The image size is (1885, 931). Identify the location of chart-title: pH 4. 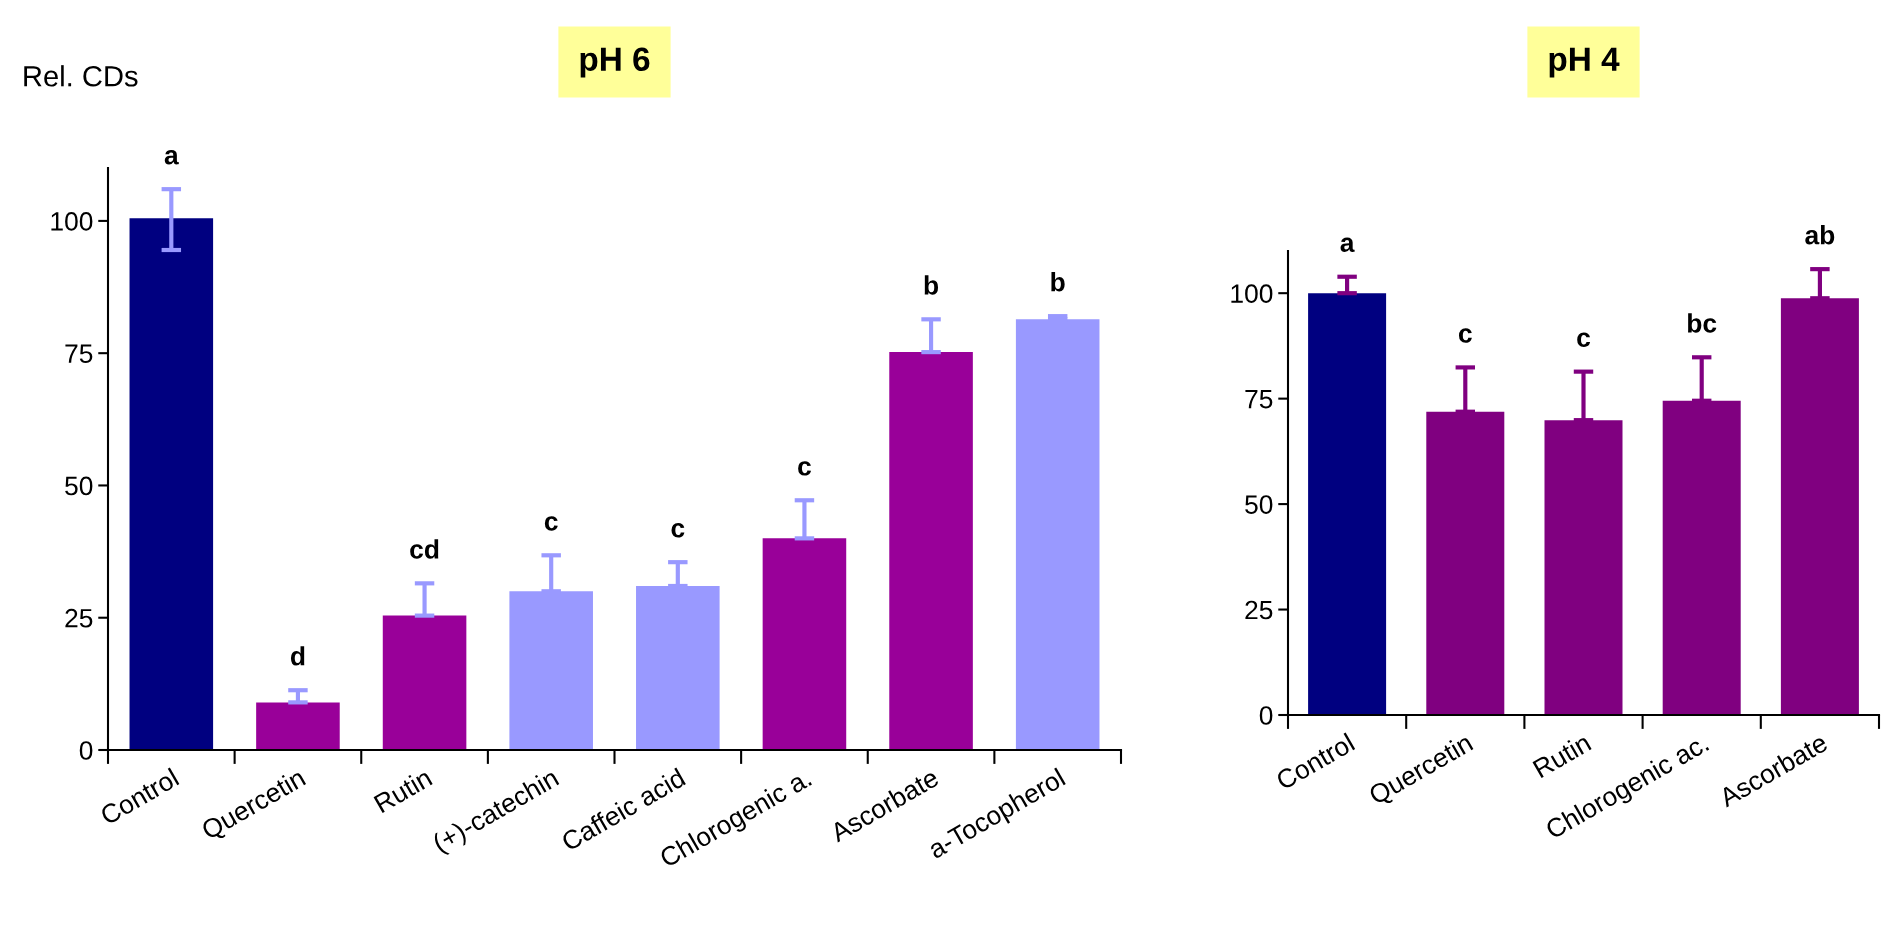
(1584, 62).